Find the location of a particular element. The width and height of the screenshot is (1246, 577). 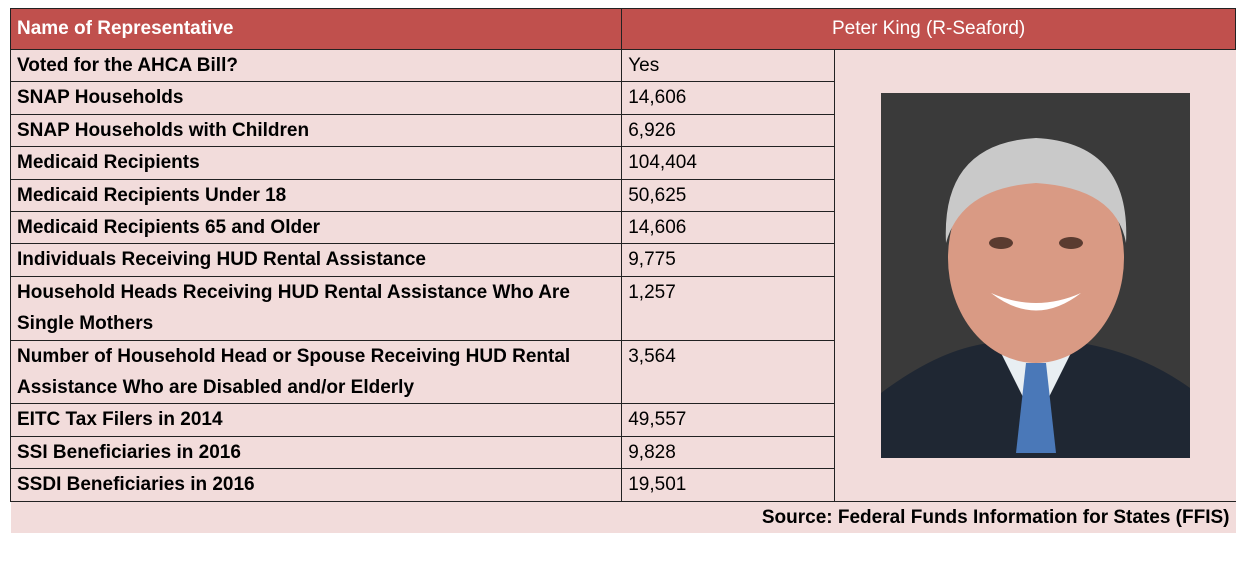

row-label: SSDI Beneficiaries in 2016 is located at coordinates (316, 485).